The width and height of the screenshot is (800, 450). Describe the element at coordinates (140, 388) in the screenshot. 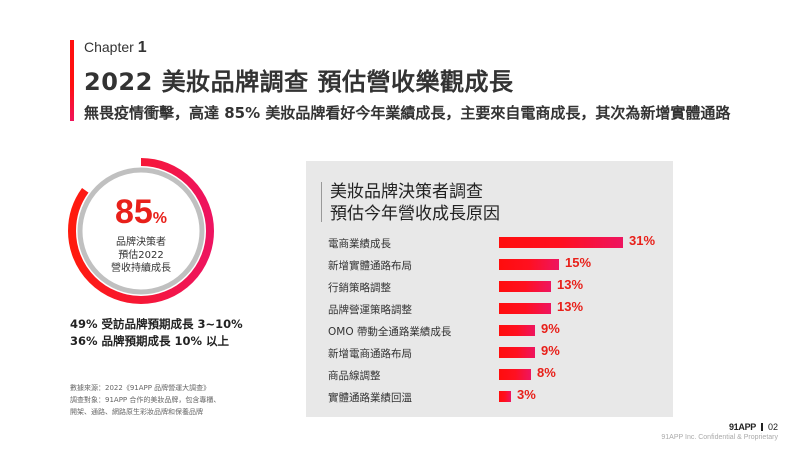

I see `source-line: 數據來源：2022《91APP 品牌營運大調查》` at that location.